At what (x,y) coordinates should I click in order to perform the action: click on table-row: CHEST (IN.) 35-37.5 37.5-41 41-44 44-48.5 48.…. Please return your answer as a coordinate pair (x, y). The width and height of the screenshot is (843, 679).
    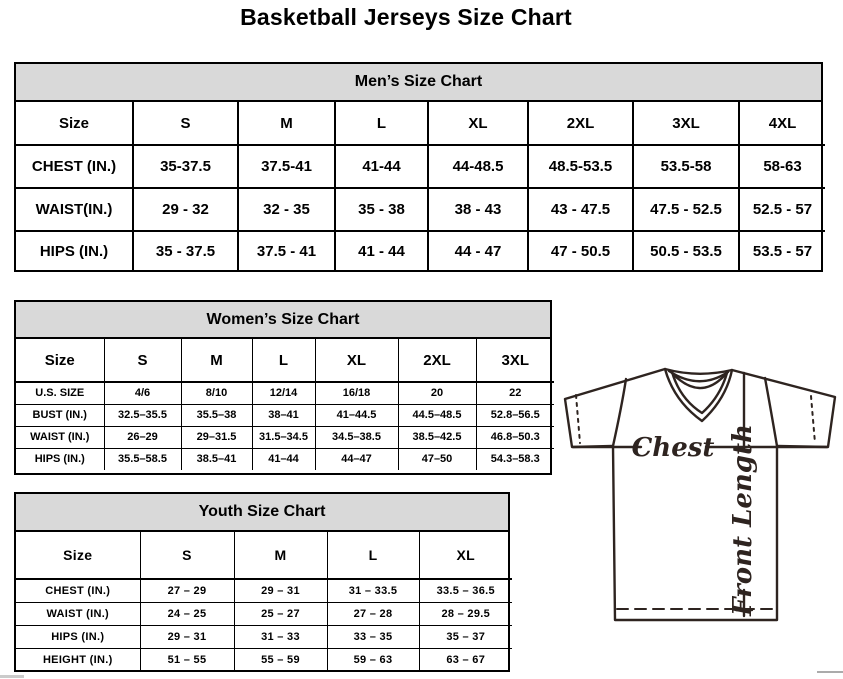
    Looking at the image, I should click on (420, 166).